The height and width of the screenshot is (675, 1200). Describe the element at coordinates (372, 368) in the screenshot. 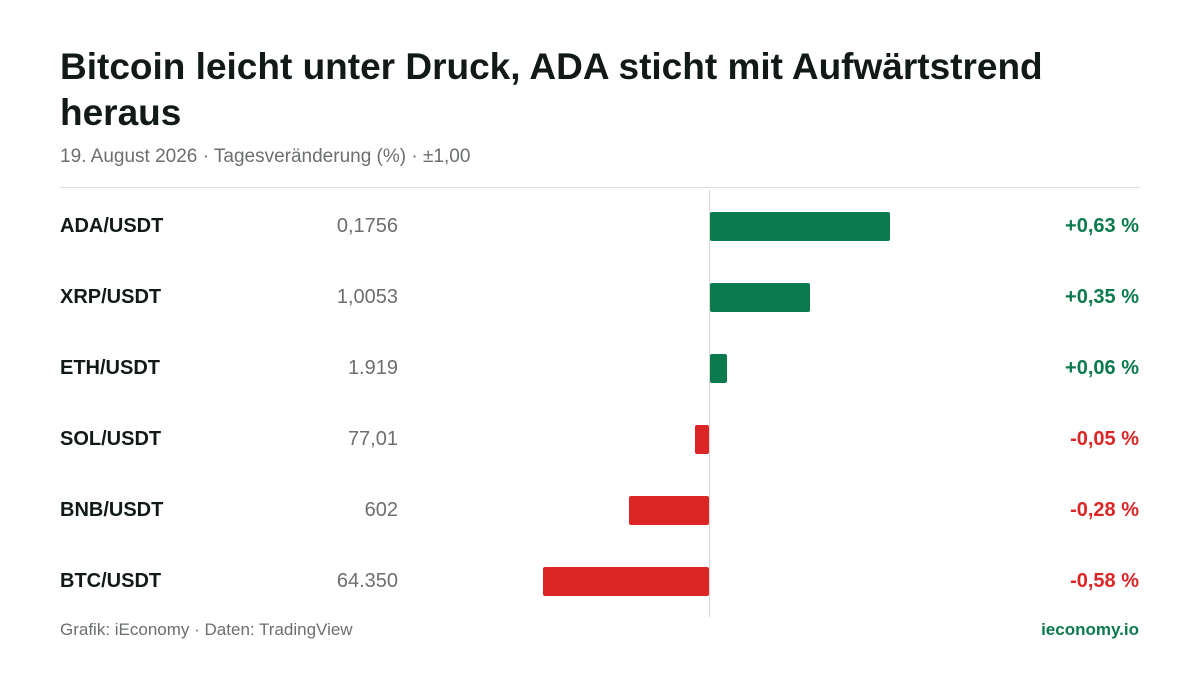

I see `price-value: 1.919` at that location.